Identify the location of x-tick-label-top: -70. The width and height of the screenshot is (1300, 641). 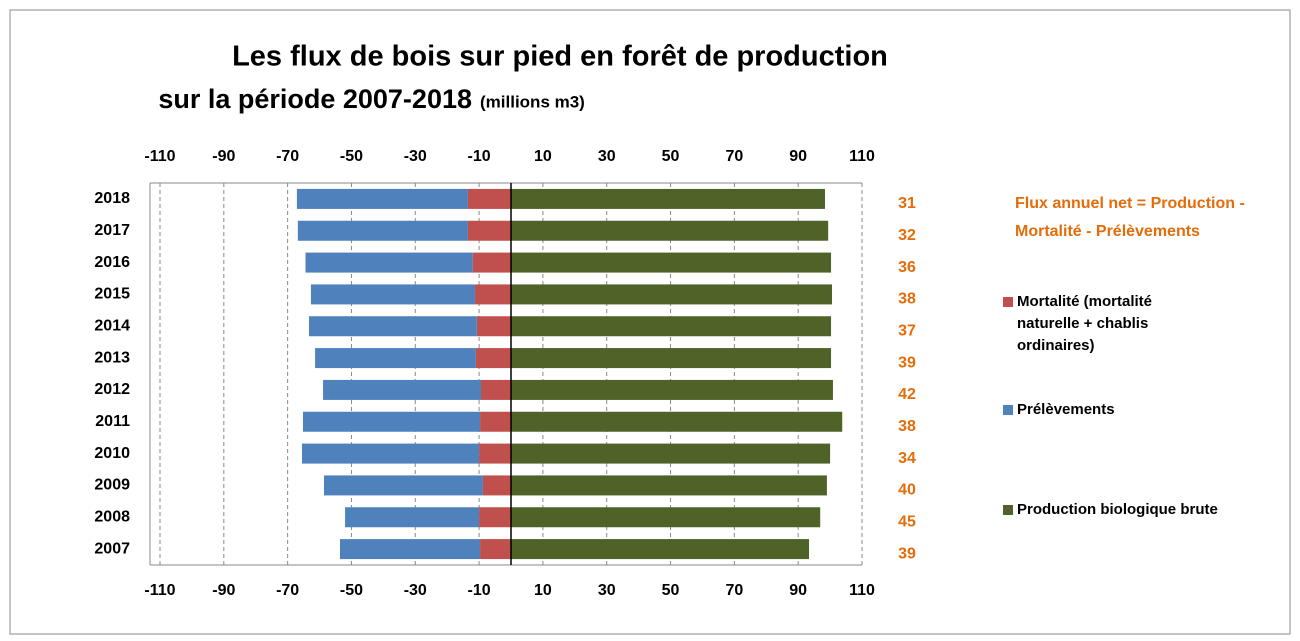
(287, 156).